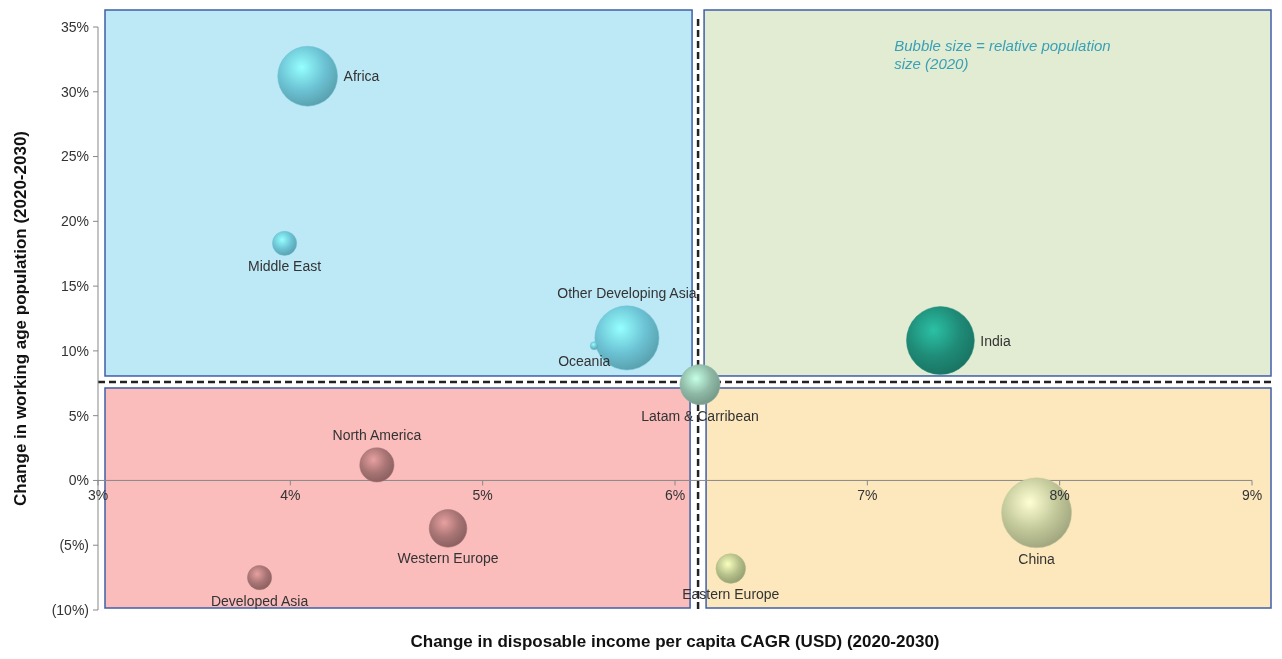 The width and height of the screenshot is (1282, 659). Describe the element at coordinates (259, 600) in the screenshot. I see `annotation: Developed Asia` at that location.